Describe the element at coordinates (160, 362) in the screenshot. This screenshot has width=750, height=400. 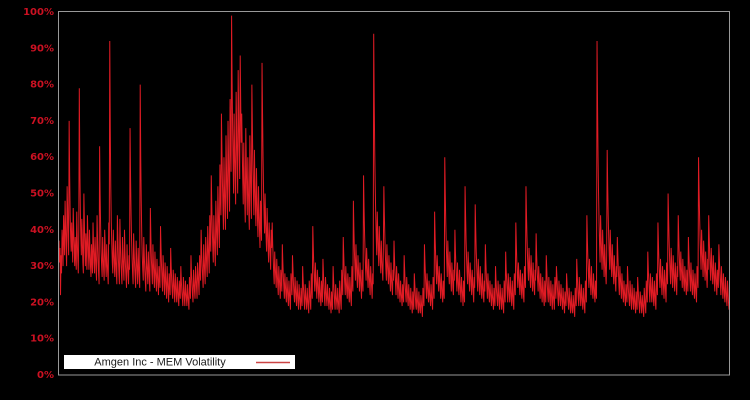
I see `legend-series-label: Amgen Inc - MEM Volatility` at that location.